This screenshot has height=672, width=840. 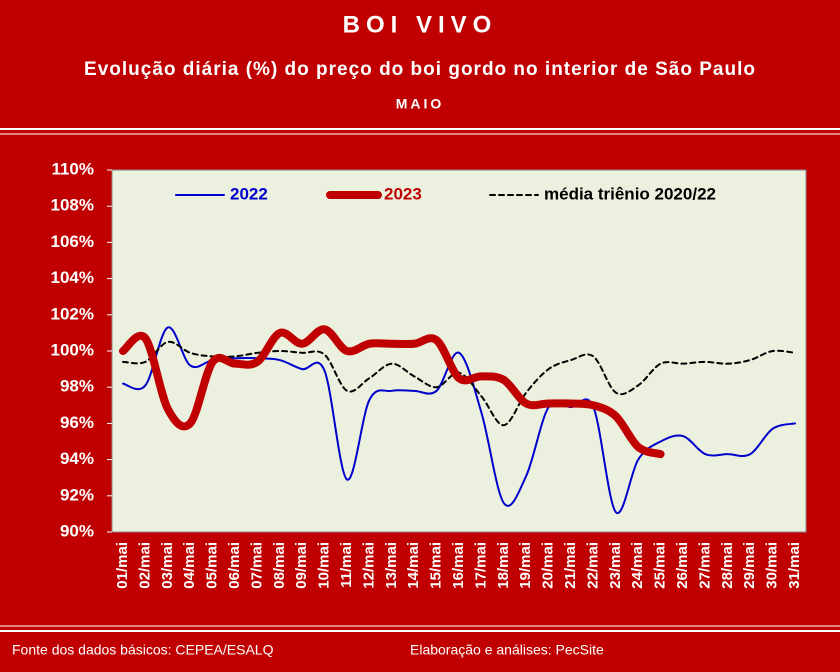 What do you see at coordinates (592, 565) in the screenshot?
I see `x-tick-label: 22/mai` at bounding box center [592, 565].